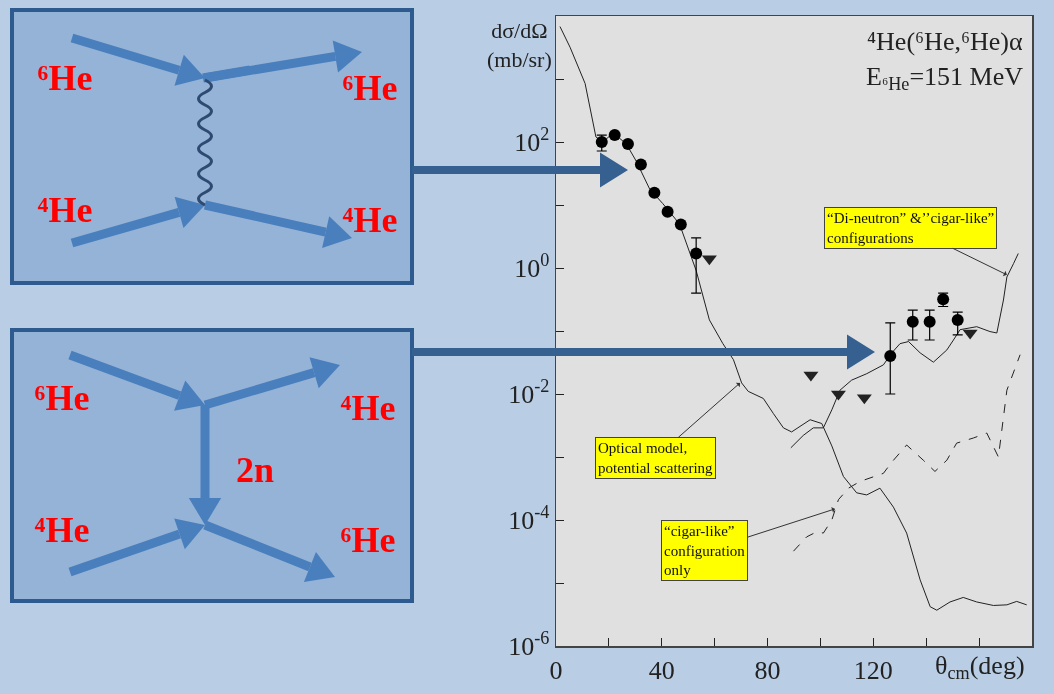 The width and height of the screenshot is (1054, 694). I want to click on y-tick-label: 10$^{0}$, so click(532, 267).